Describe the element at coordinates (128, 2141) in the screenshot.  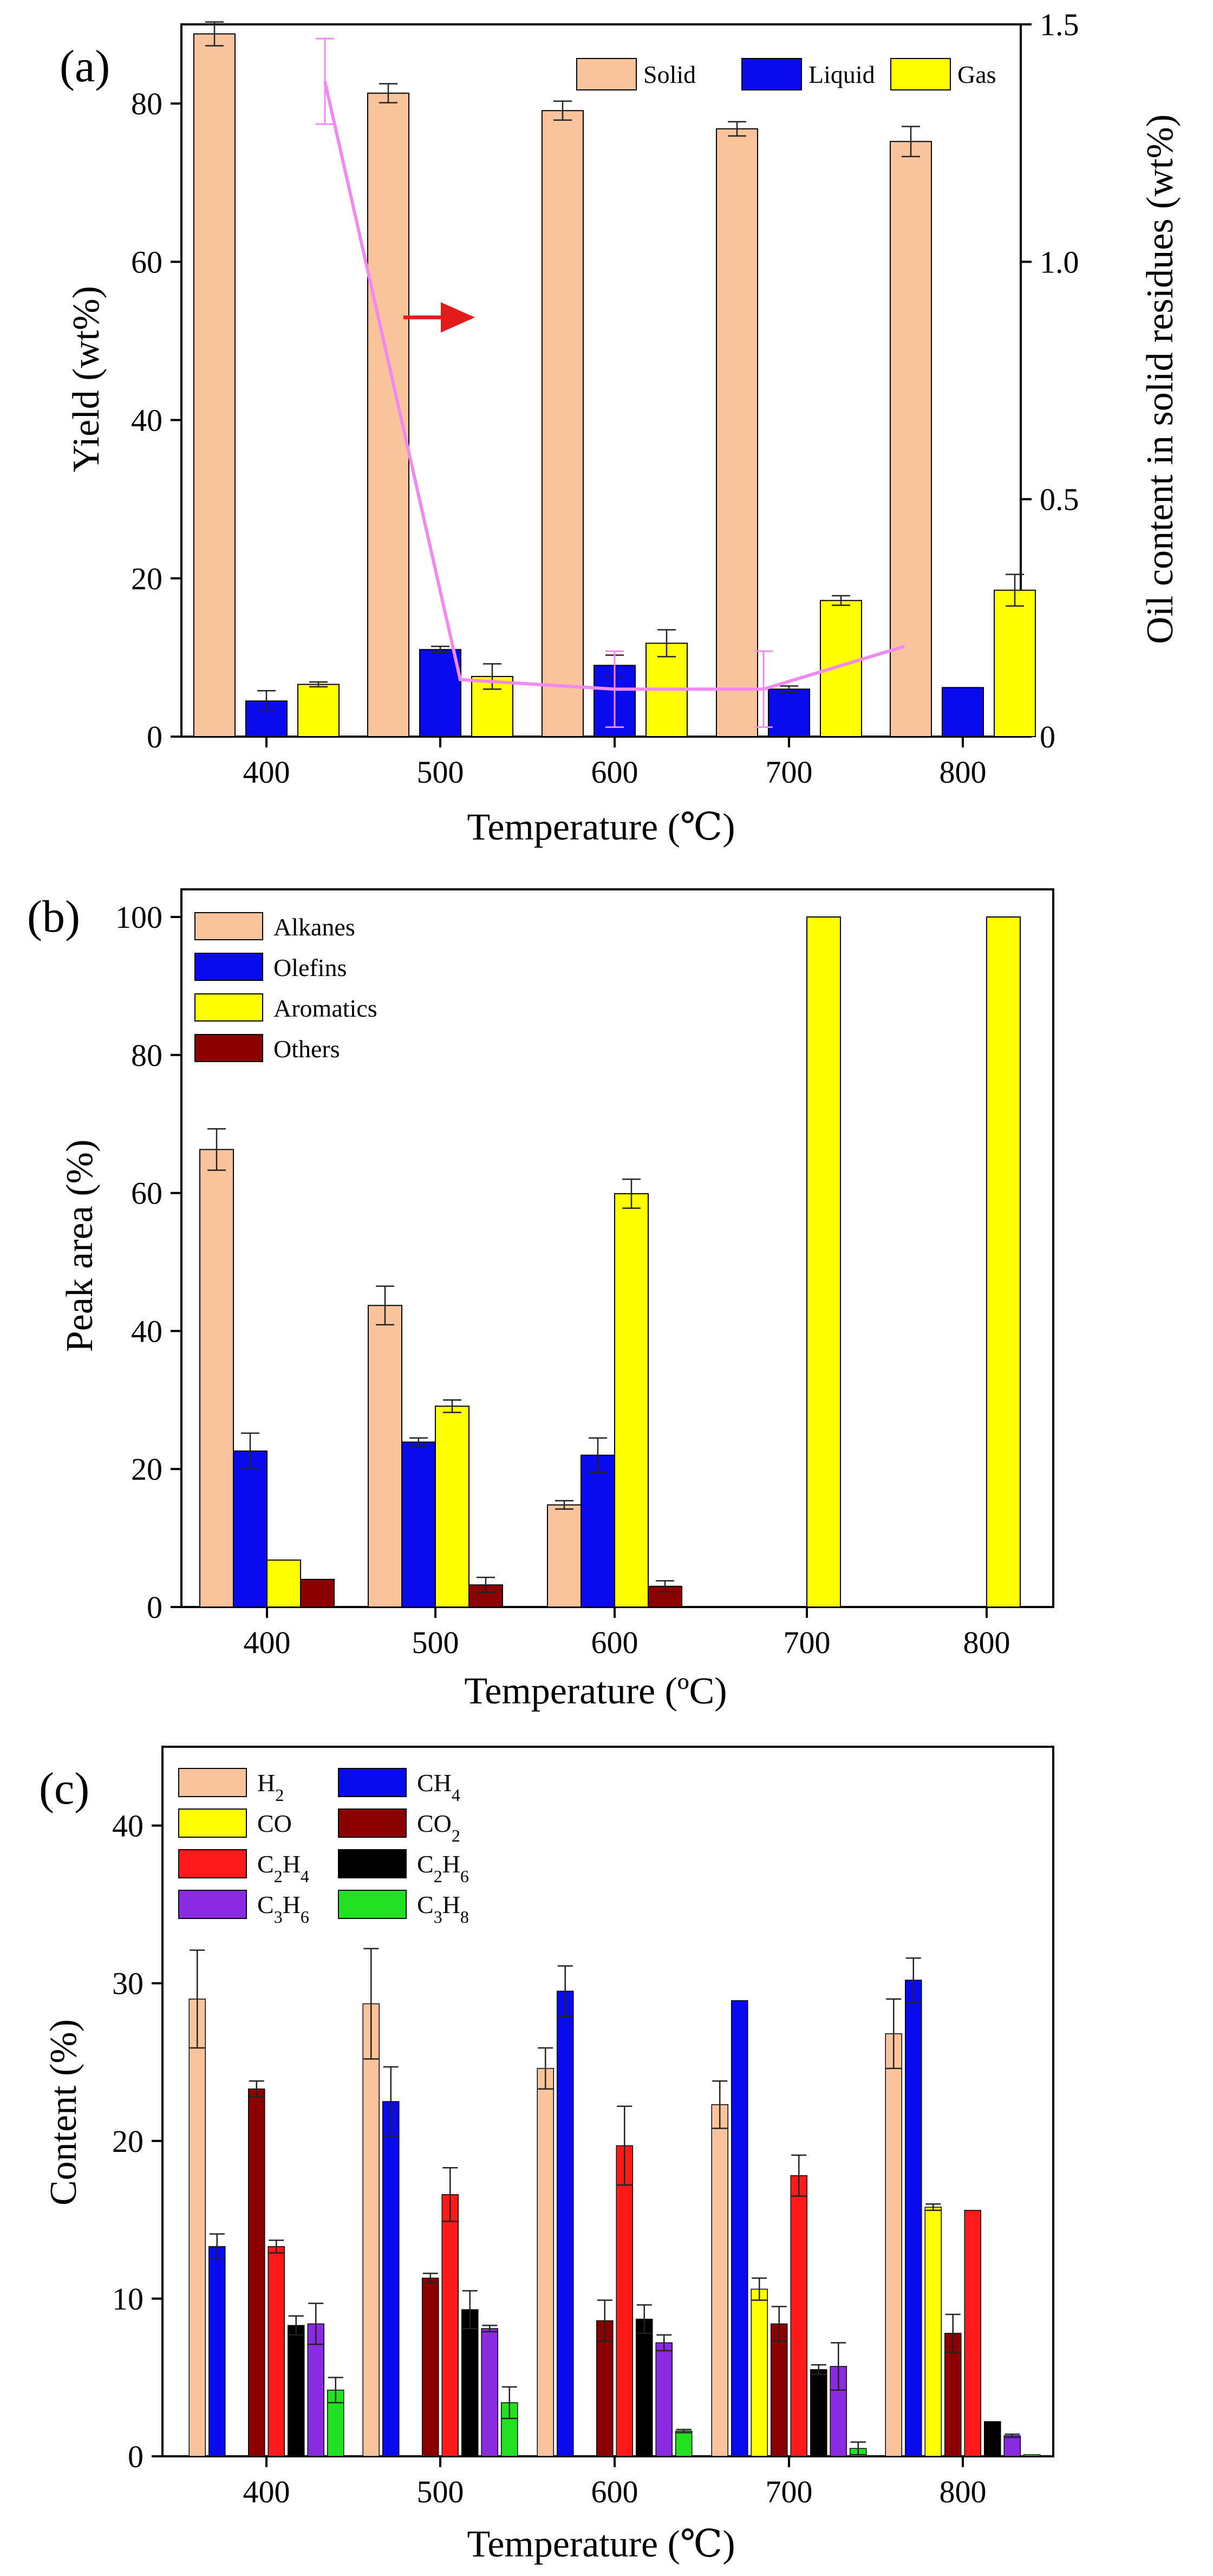
I see `panel-c-yaxis-tick-label: 20` at that location.